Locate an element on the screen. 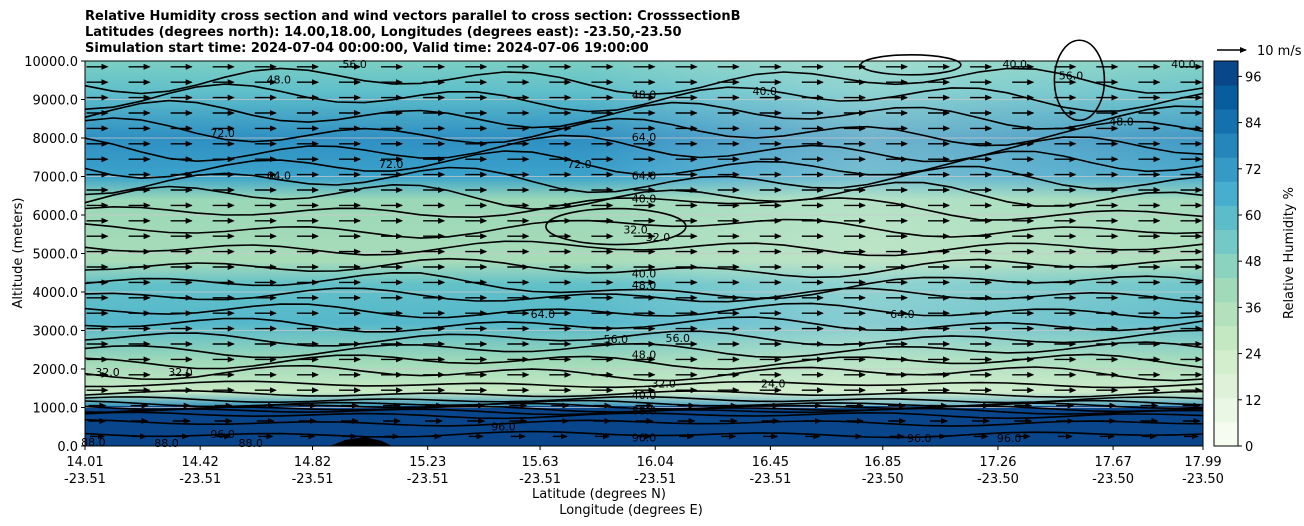 Image resolution: width=1304 pixels, height=526 pixels. y-tick-label: 8000.0 is located at coordinates (56, 139).